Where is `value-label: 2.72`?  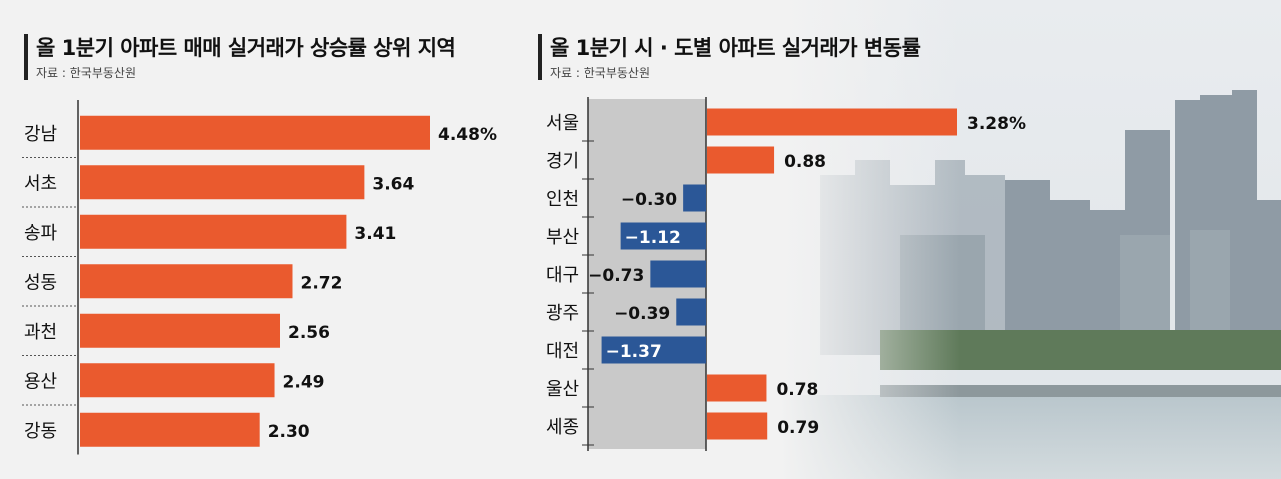
value-label: 2.72 is located at coordinates (322, 283).